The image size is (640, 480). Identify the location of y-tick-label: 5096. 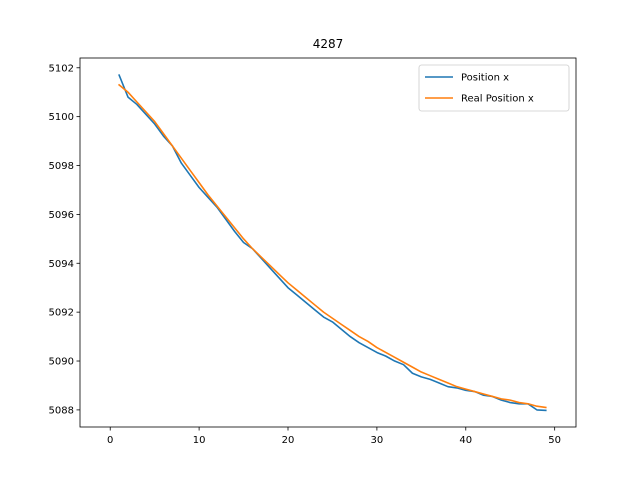
(61, 215).